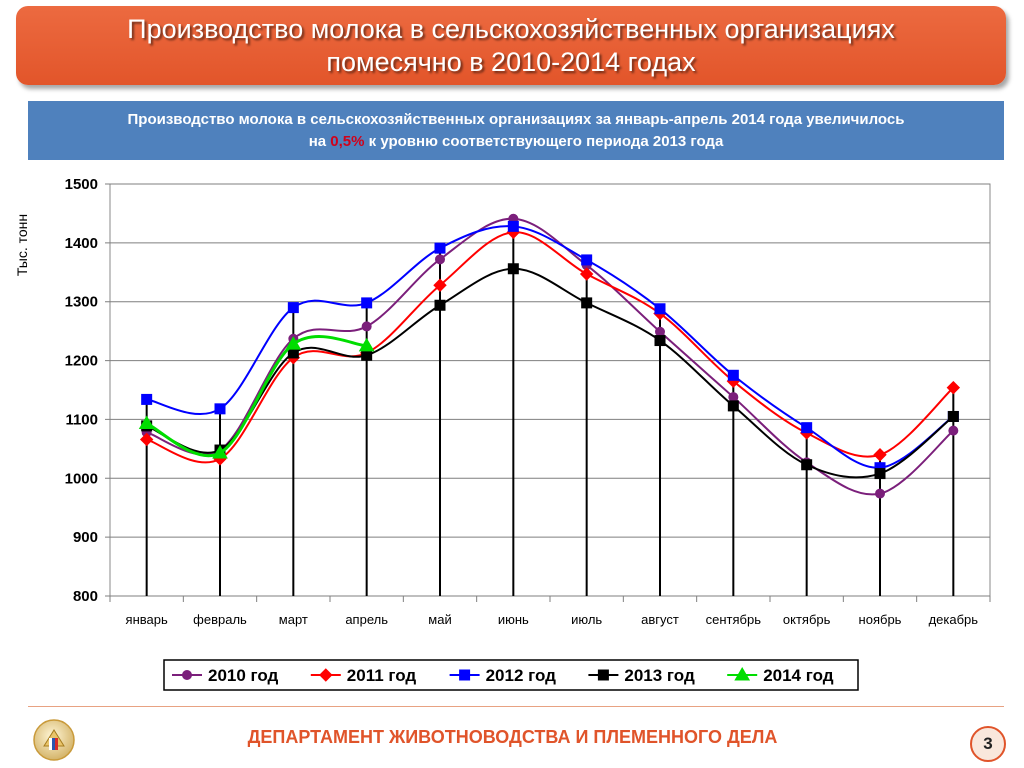 The image size is (1024, 768). Describe the element at coordinates (954, 619) in the screenshot. I see `x-tick-label: декабрь` at that location.